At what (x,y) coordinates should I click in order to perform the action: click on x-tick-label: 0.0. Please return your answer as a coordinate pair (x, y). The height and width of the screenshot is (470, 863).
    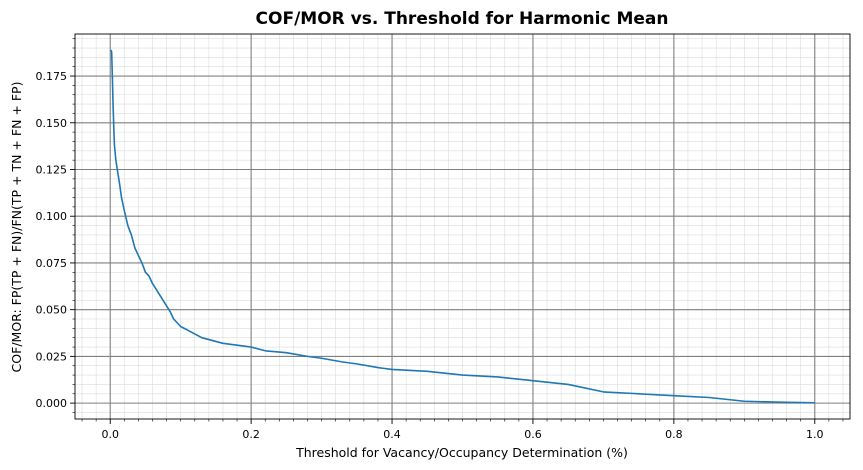
    Looking at the image, I should click on (110, 434).